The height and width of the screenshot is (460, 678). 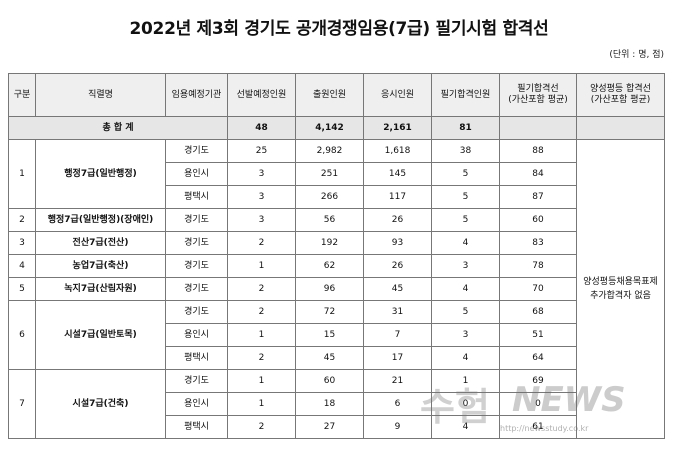 I want to click on table-row: 용인시 3 251 145 5 84, so click(x=337, y=174).